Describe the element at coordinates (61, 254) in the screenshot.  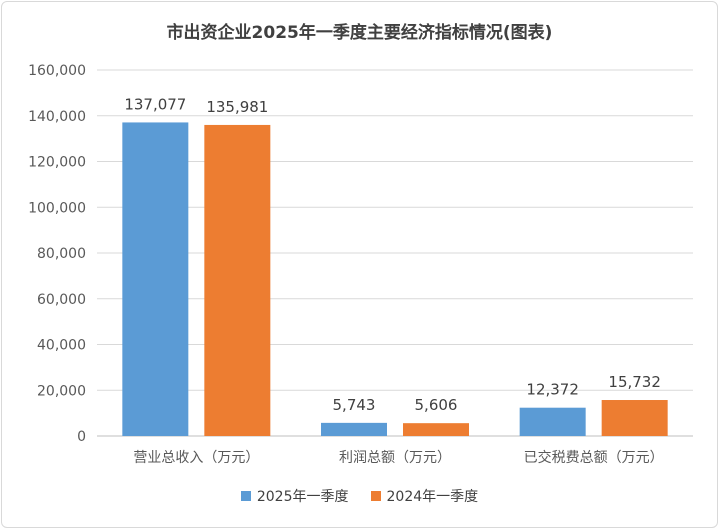
I see `y-tick-label: 80,000` at that location.